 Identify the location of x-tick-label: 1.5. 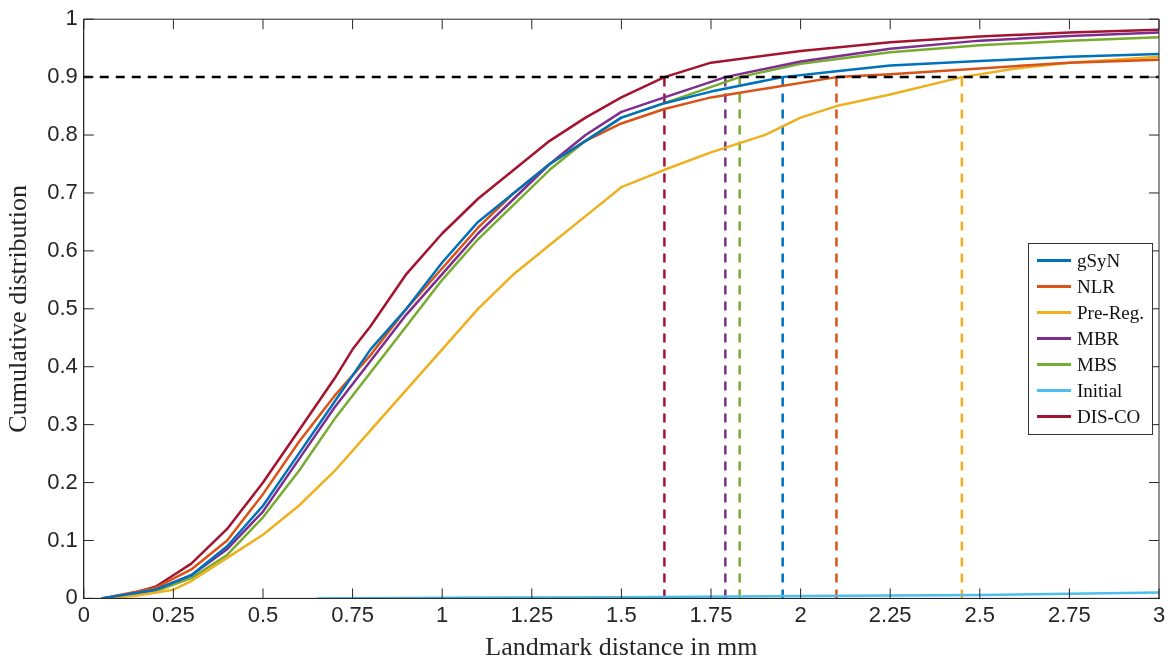
(621, 614).